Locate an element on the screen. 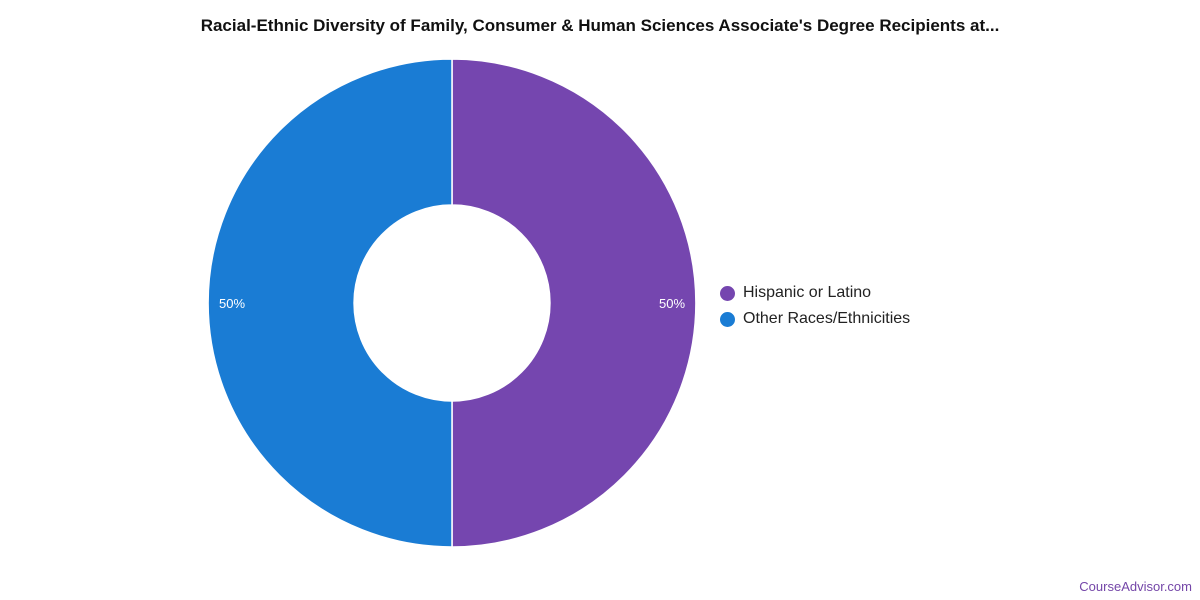 The height and width of the screenshot is (600, 1200). legend-item-other: Other Races/Ethnicities is located at coordinates (815, 319).